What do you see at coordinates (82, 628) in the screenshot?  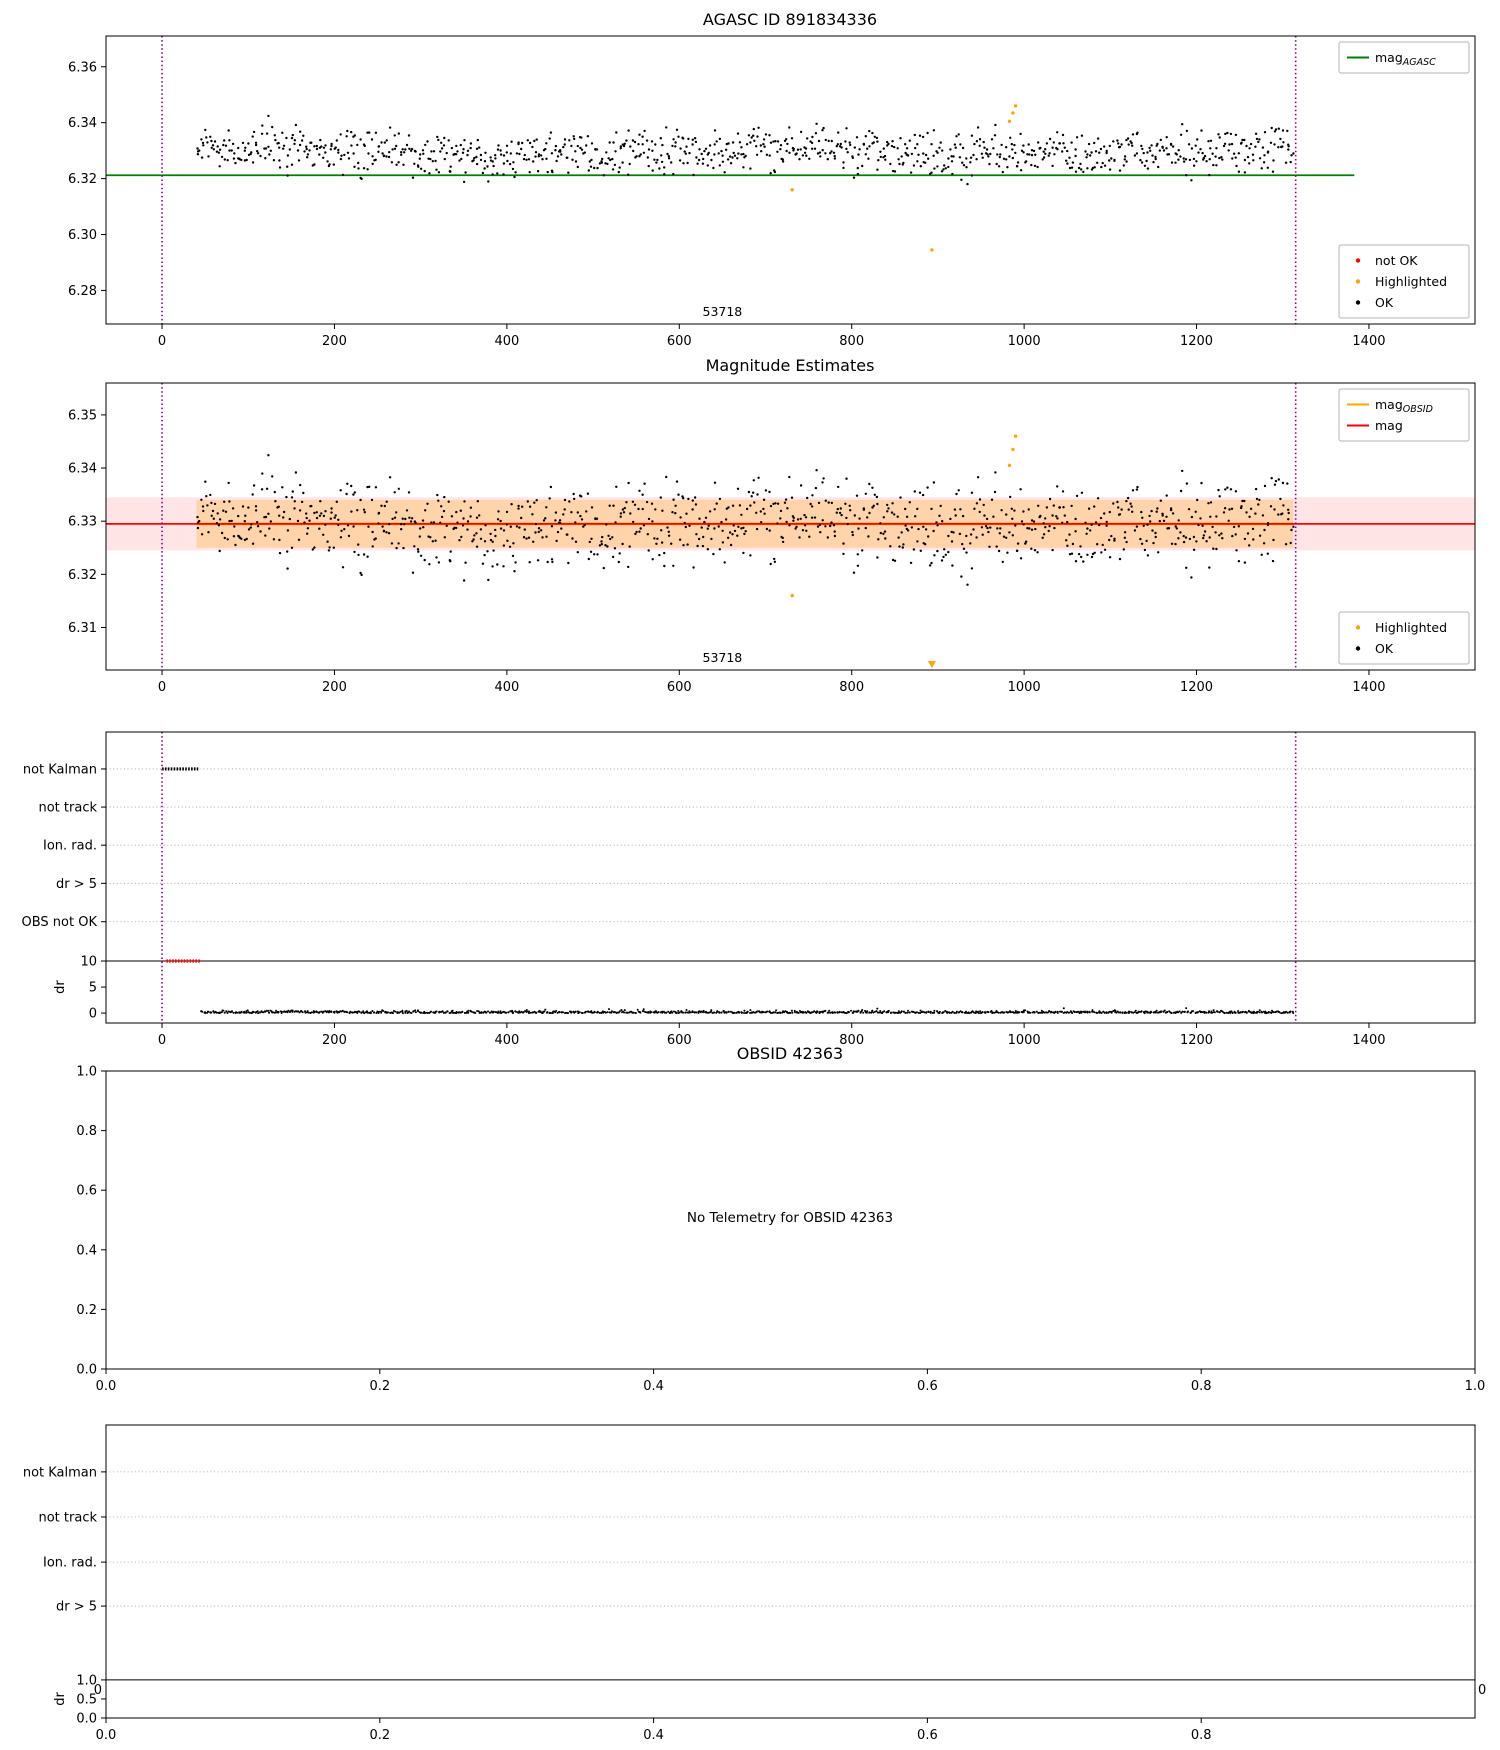 I see `y-tick-label: 6.31` at bounding box center [82, 628].